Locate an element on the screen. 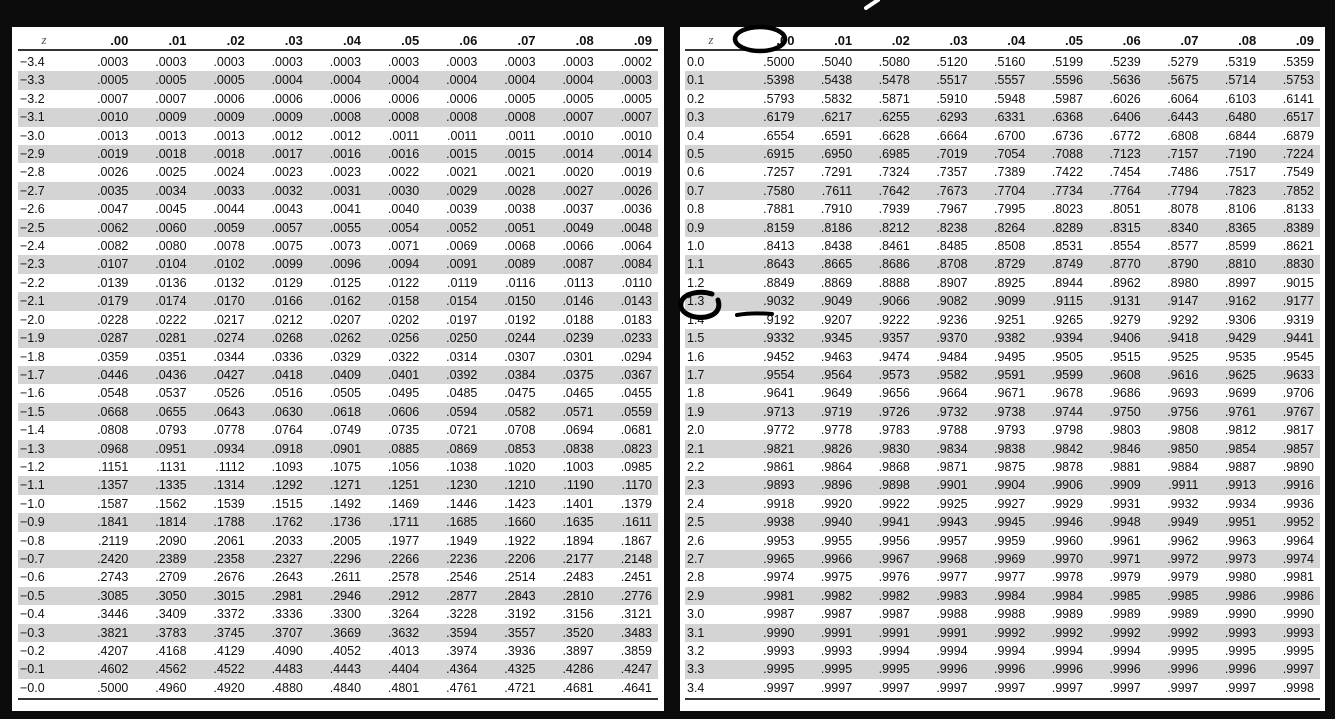  probability-cell: .0143 is located at coordinates (628, 301).